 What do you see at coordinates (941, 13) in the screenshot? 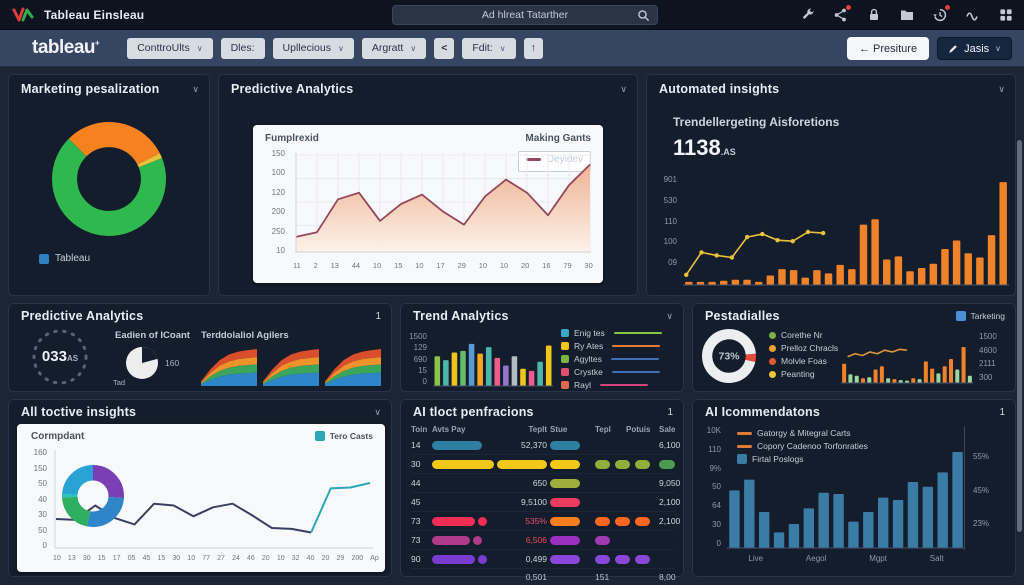
I see `history-icon` at bounding box center [941, 13].